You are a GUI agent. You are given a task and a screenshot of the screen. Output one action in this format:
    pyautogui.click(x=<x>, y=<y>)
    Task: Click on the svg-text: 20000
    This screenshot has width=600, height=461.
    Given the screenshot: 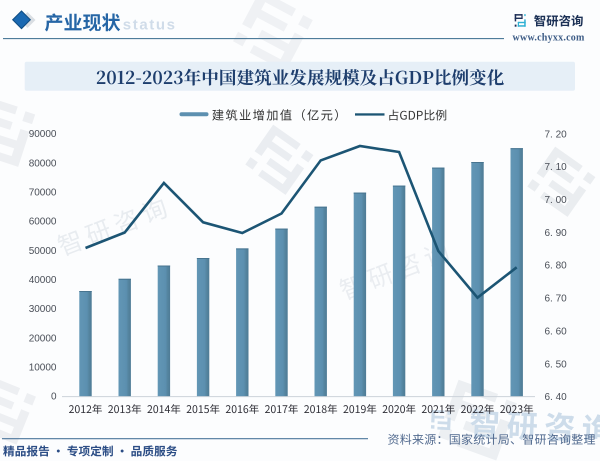 What is the action you would take?
    pyautogui.click(x=43, y=338)
    